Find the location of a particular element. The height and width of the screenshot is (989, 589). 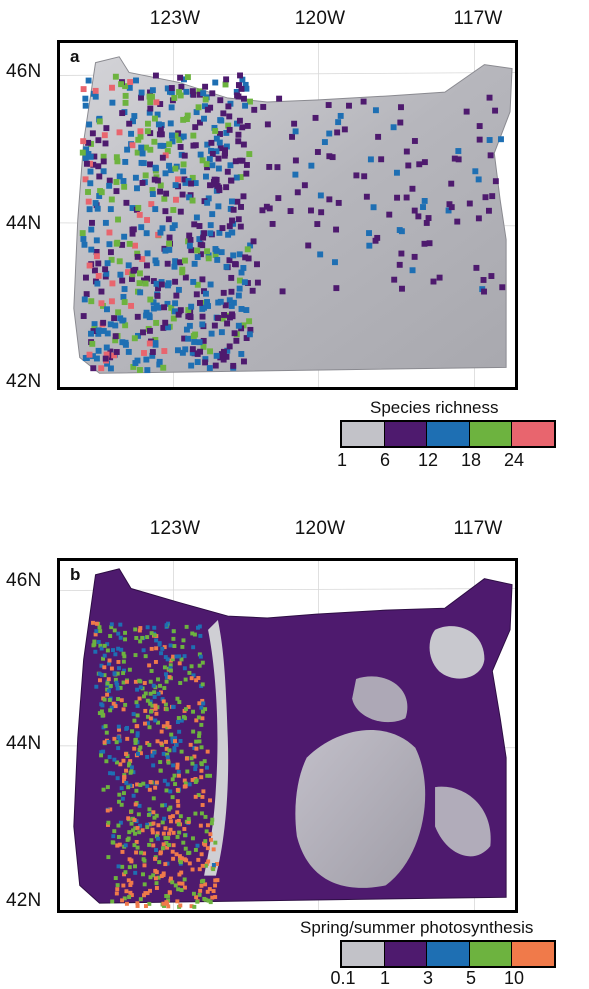

legend-tick-a-1: 6 is located at coordinates (385, 460).